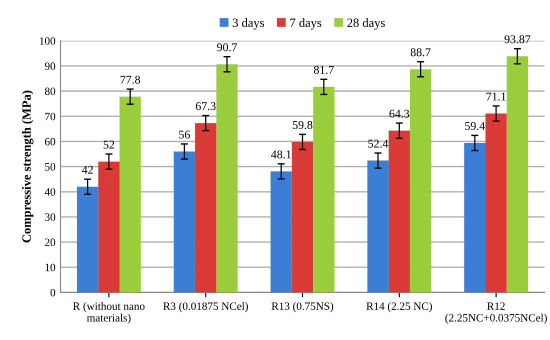 The image size is (550, 340). What do you see at coordinates (48, 41) in the screenshot?
I see `y-tick-label: 100` at bounding box center [48, 41].